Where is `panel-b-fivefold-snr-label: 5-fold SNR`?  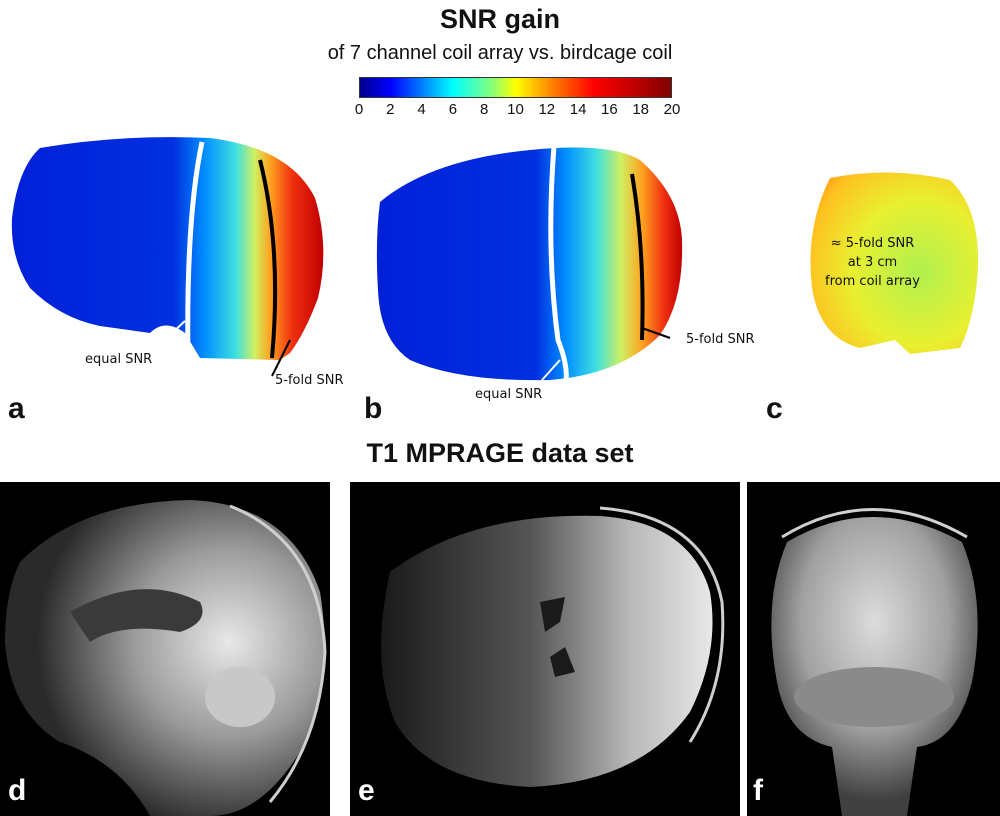
panel-b-fivefold-snr-label: 5-fold SNR is located at coordinates (720, 339).